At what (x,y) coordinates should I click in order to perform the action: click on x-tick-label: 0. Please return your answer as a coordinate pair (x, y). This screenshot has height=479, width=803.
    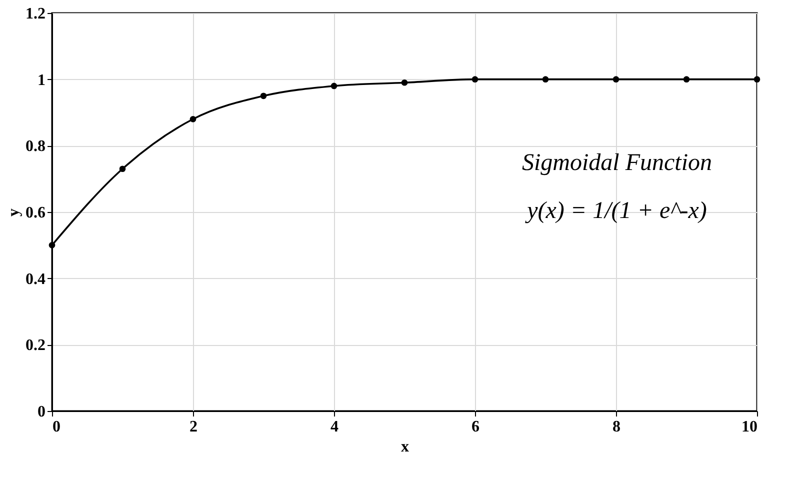
    Looking at the image, I should click on (56, 427).